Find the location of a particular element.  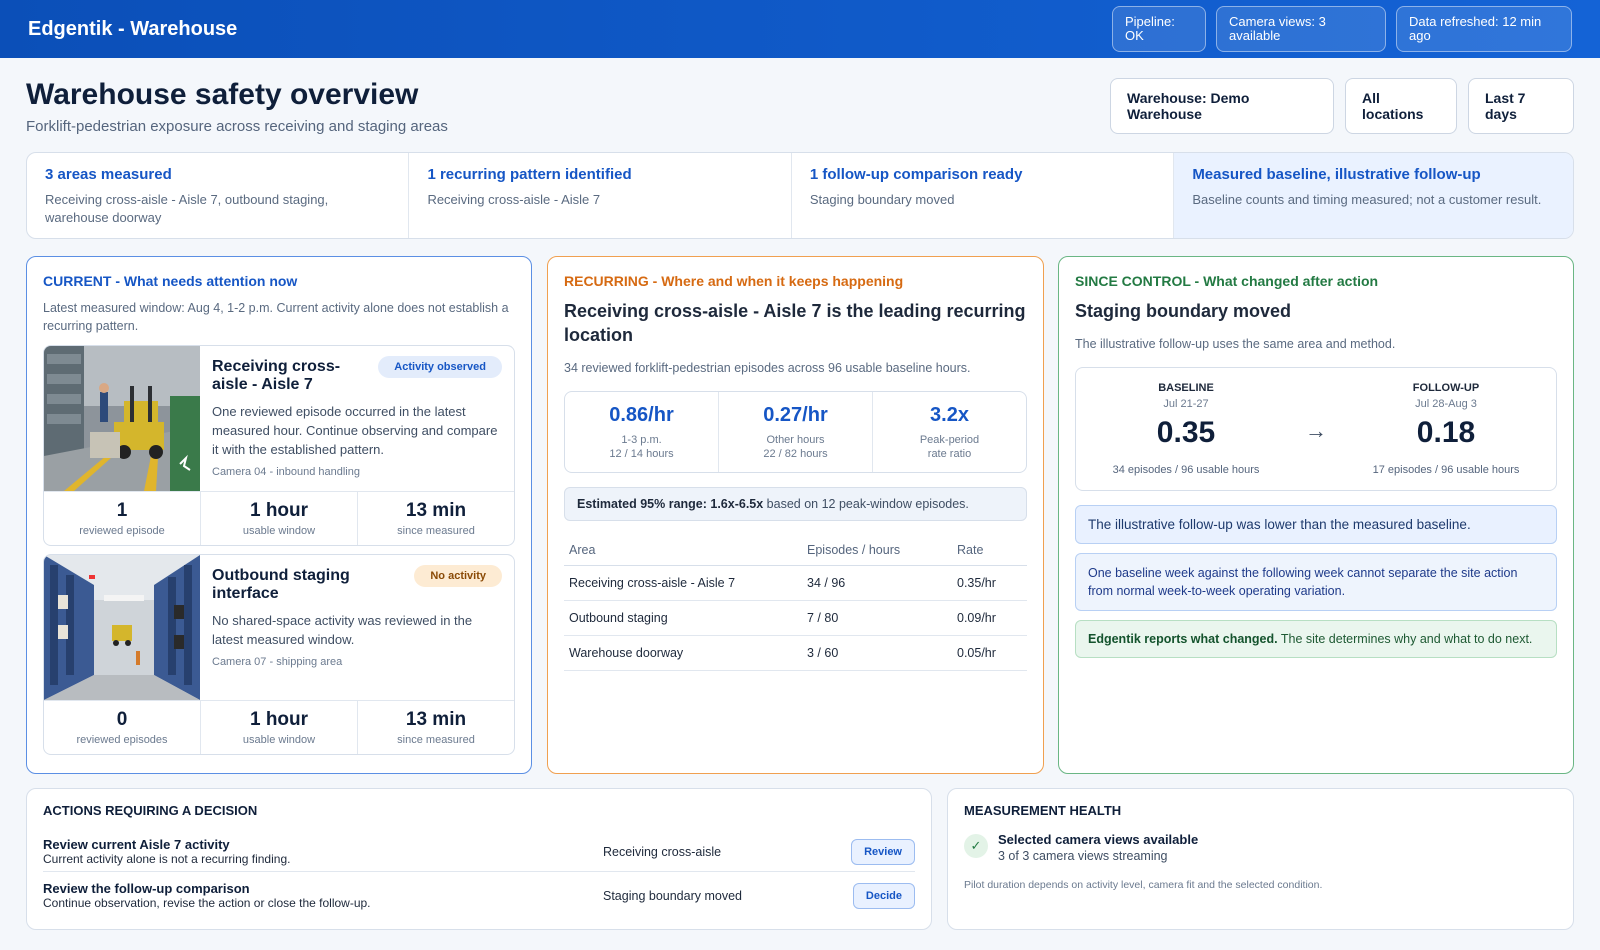

stat-label: reviewed episodes is located at coordinates (122, 740).